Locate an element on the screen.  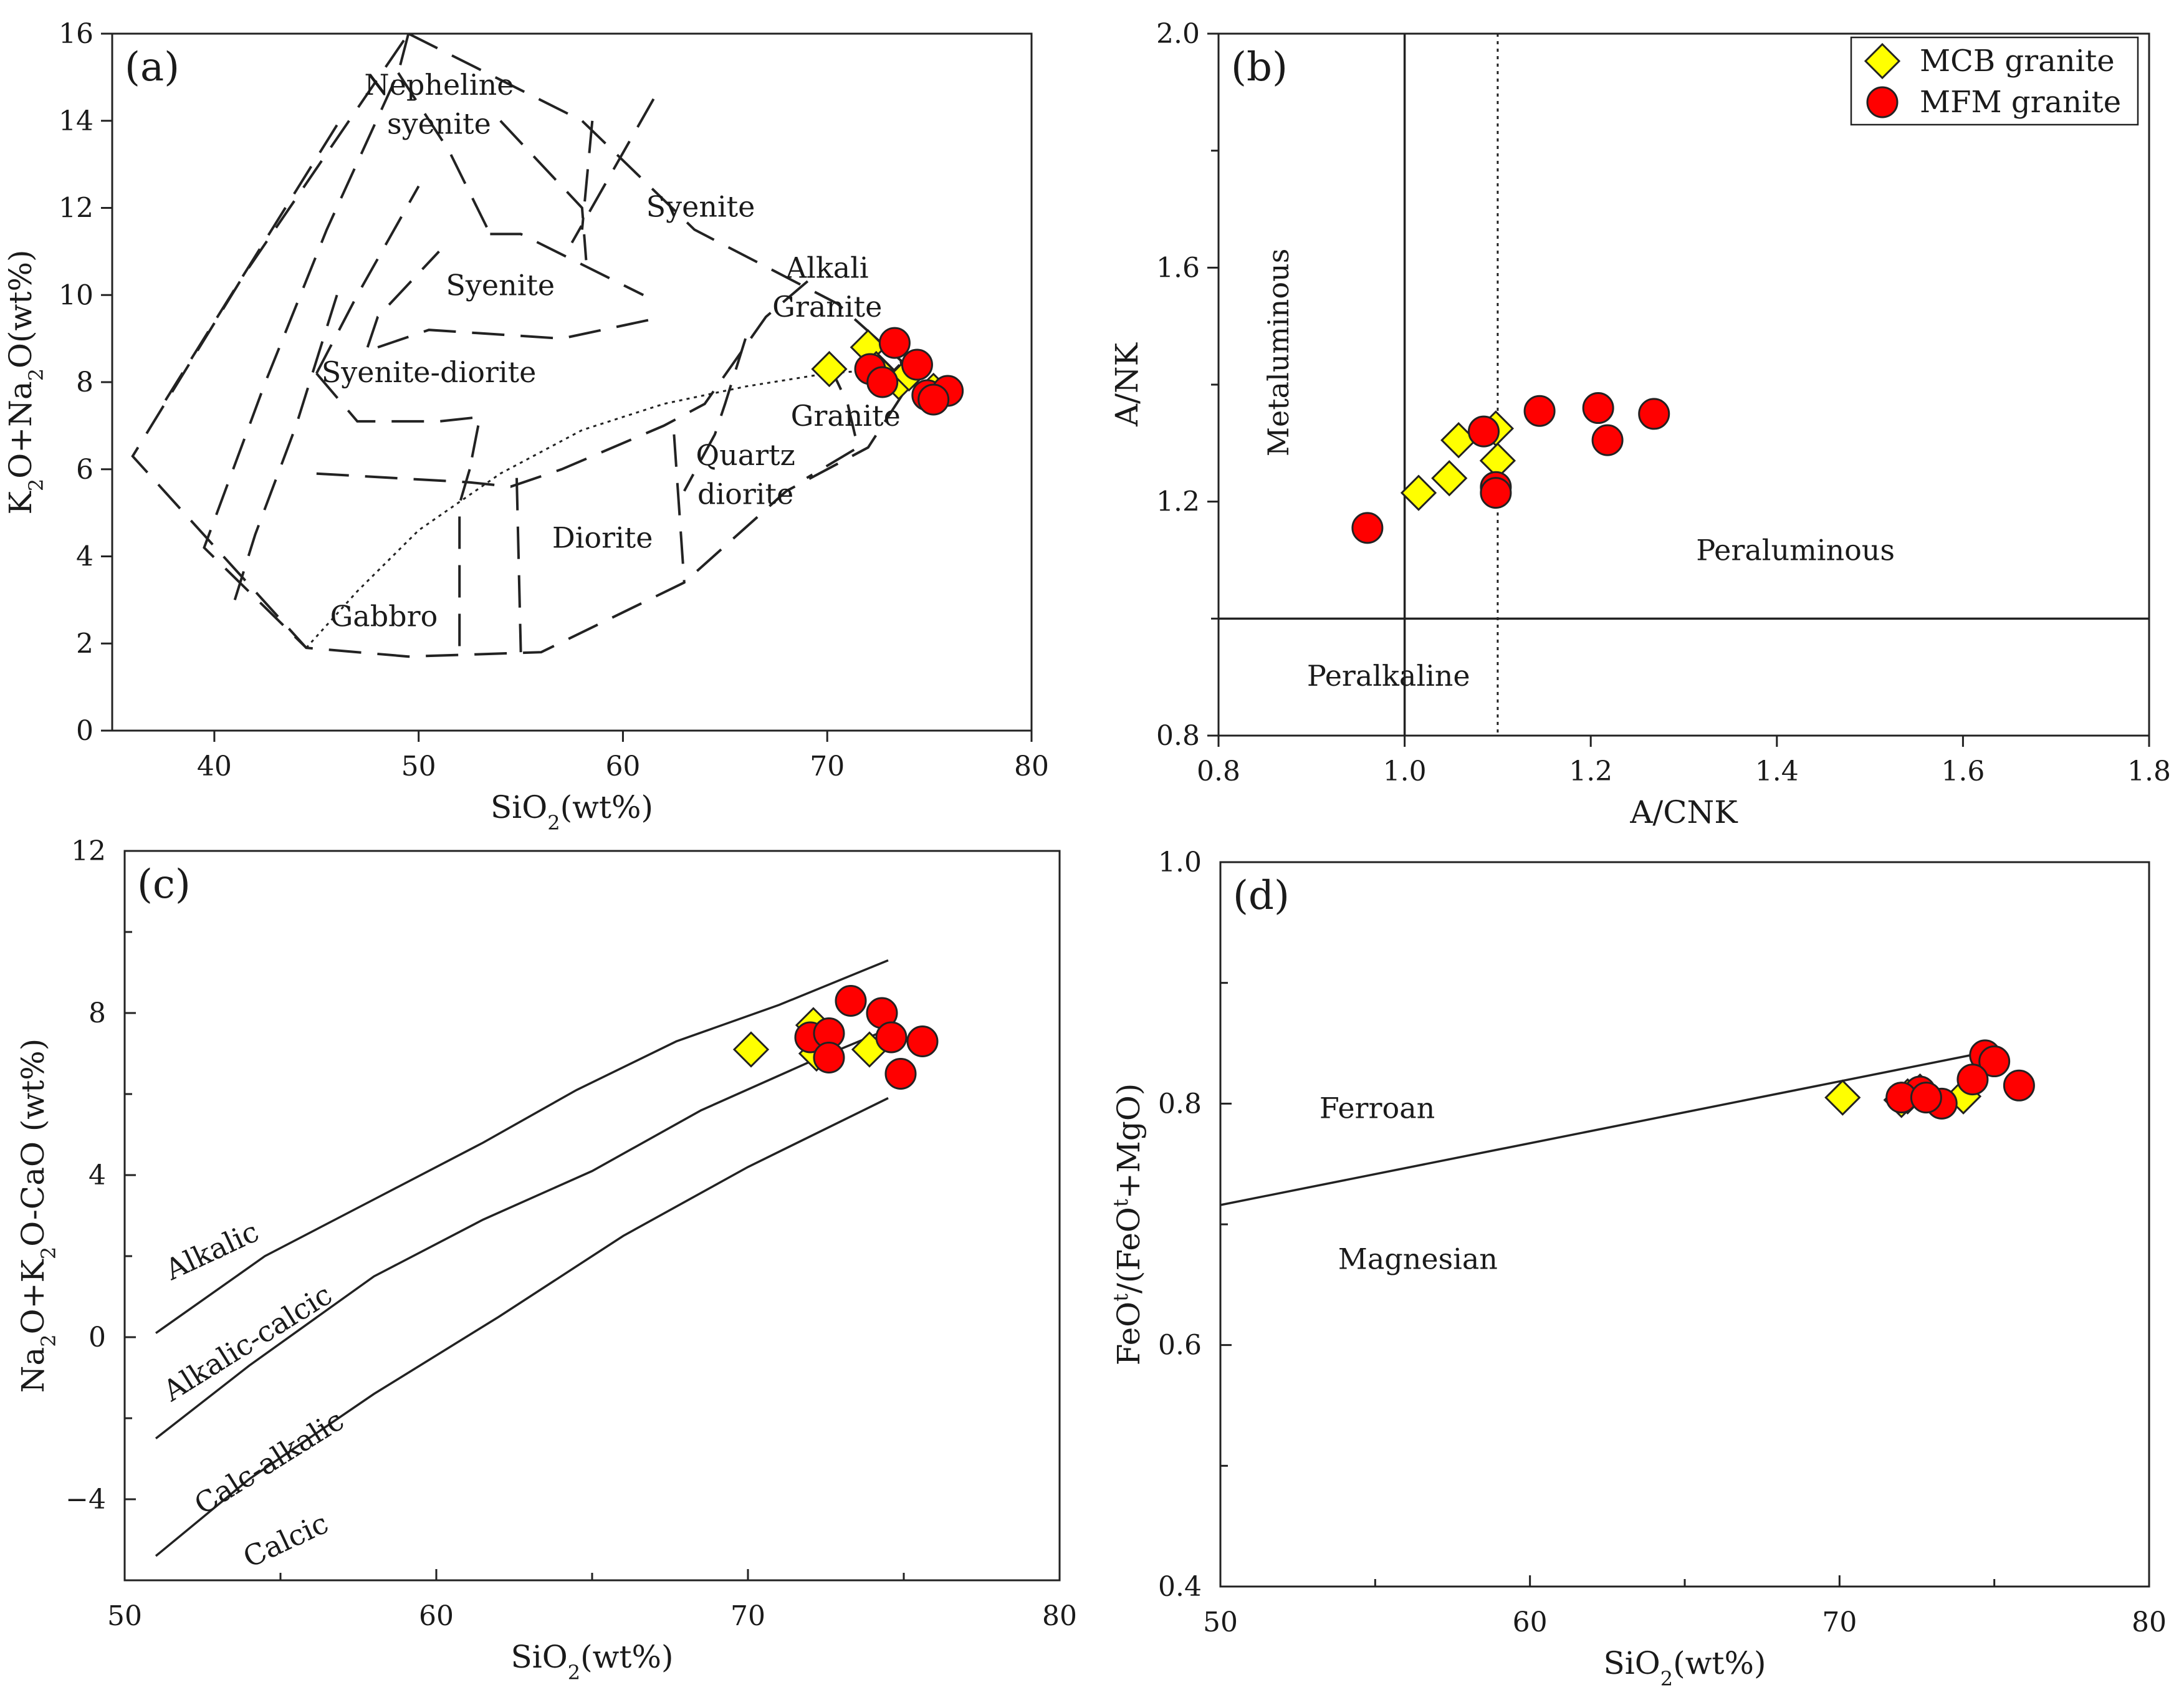
y-tick-label: 1.6 is located at coordinates (1178, 268).